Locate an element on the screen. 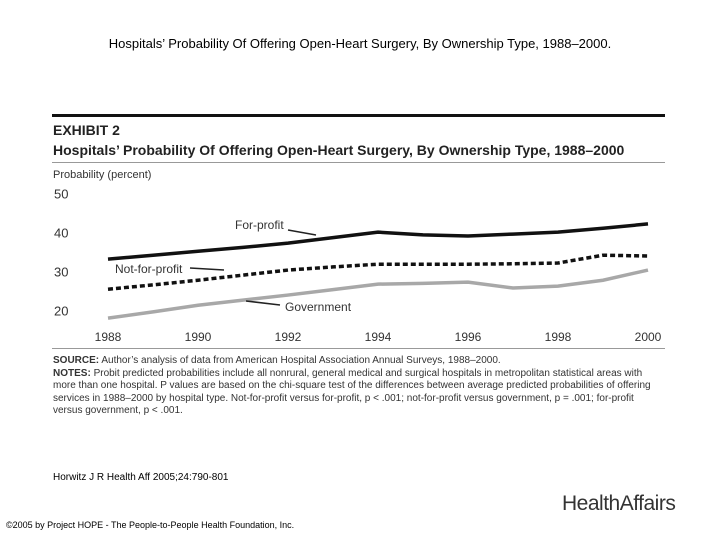  x-tick-label: 1996 is located at coordinates (468, 337).